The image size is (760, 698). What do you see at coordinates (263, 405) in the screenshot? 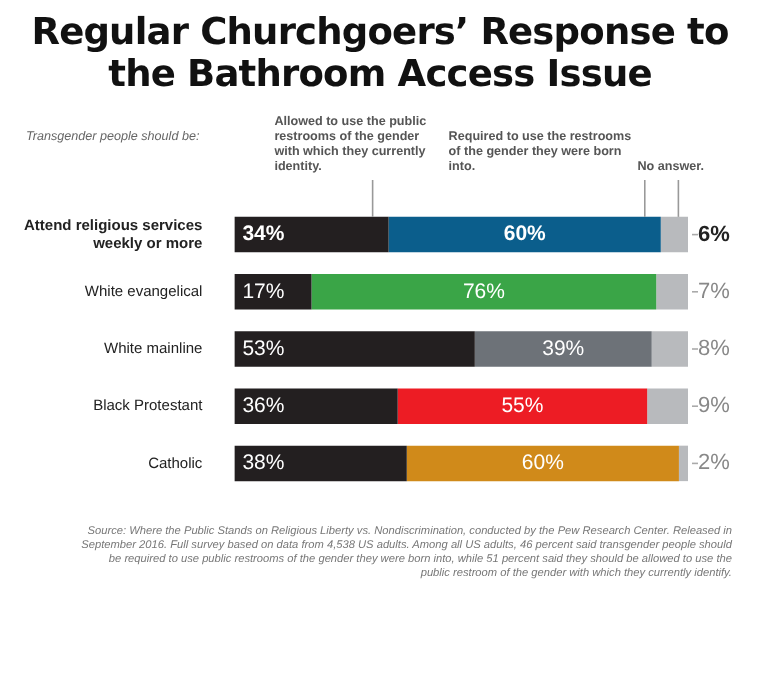
I see `data-label: 36%` at bounding box center [263, 405].